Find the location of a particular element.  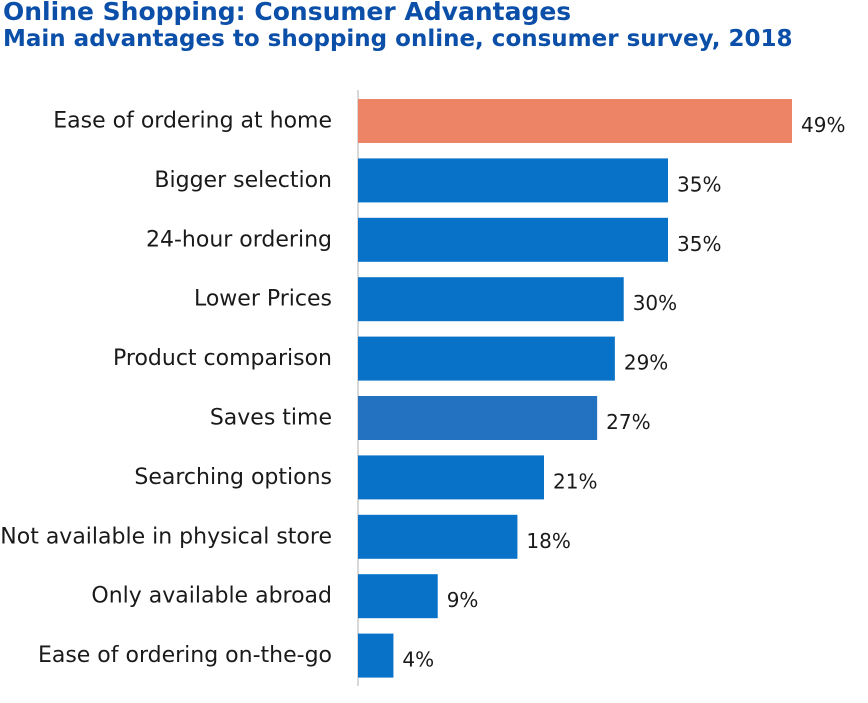

value-label-0: 49% is located at coordinates (823, 125).